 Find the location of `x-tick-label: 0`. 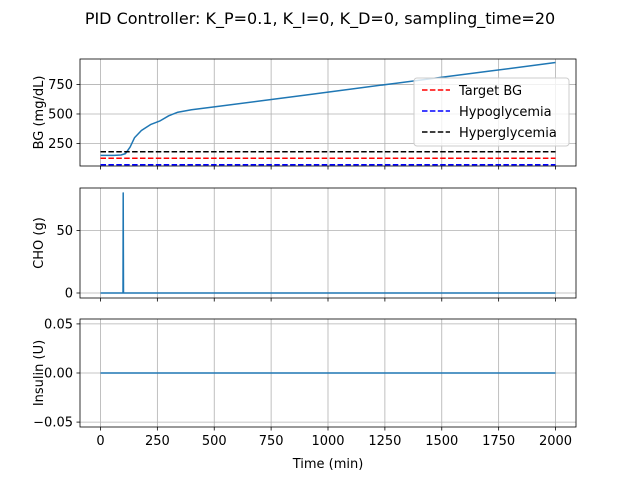

x-tick-label: 0 is located at coordinates (100, 441).